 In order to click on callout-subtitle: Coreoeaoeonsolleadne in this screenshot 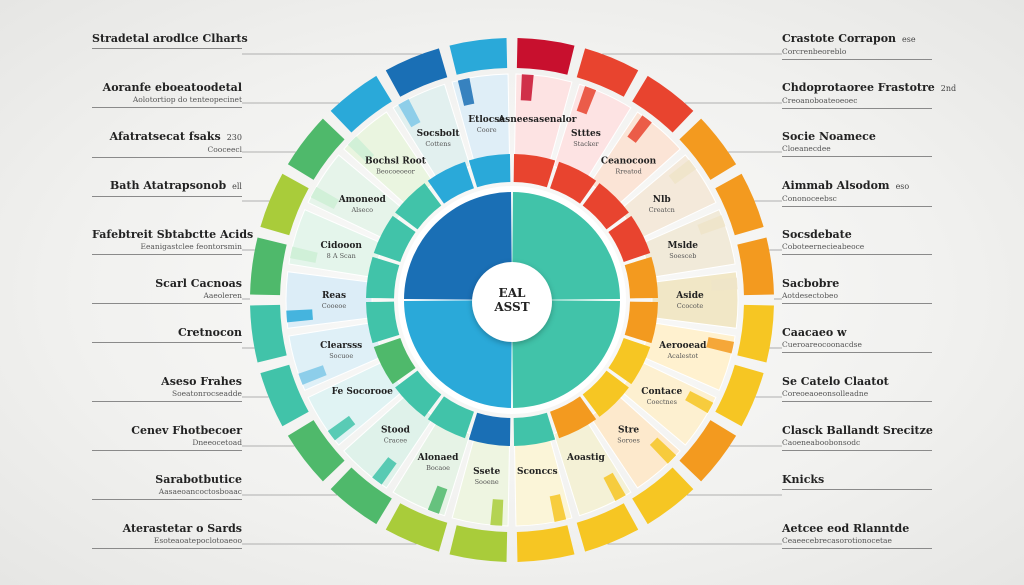, I will do `click(825, 393)`.